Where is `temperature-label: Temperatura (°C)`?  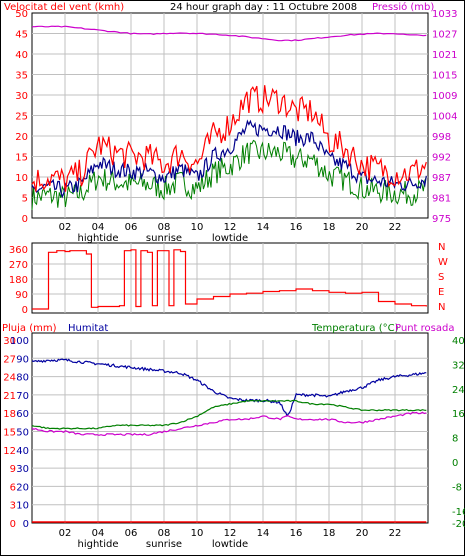 temperature-label: Temperatura (°C) is located at coordinates (355, 328).